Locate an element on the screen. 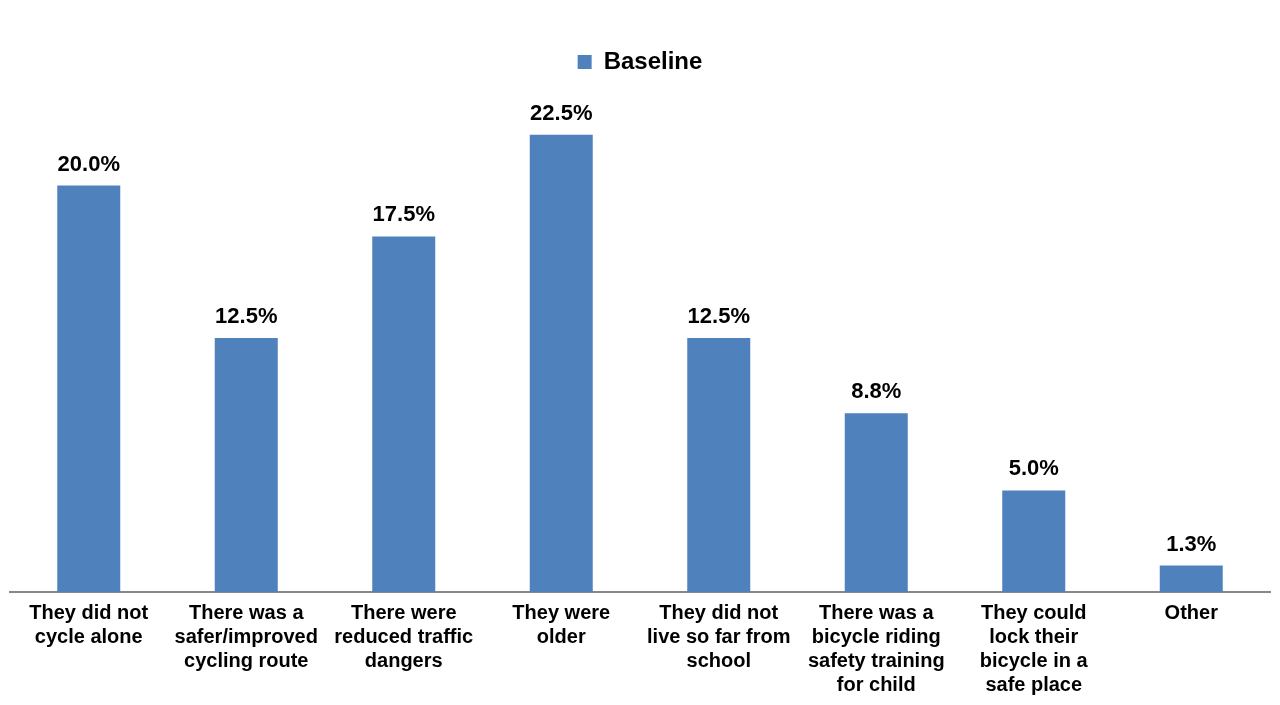  data-label: 20.0% is located at coordinates (88, 163).